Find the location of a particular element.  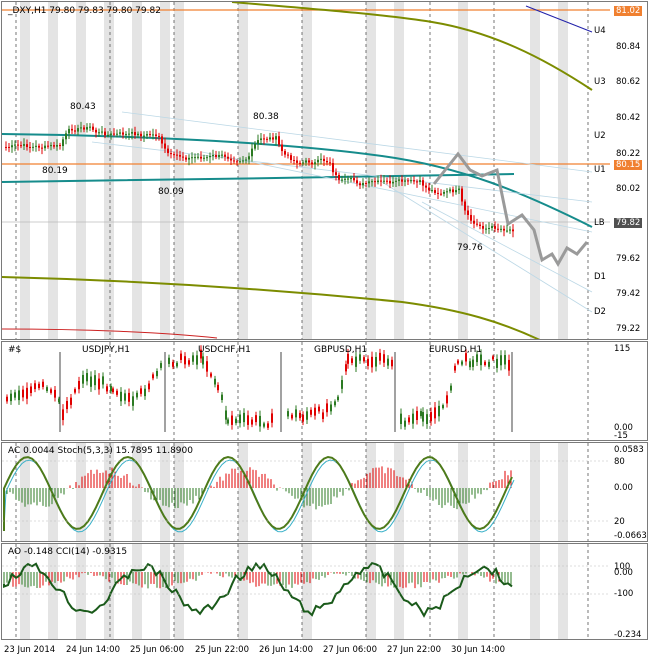

ac-axis-label: 80 is located at coordinates (619, 462).